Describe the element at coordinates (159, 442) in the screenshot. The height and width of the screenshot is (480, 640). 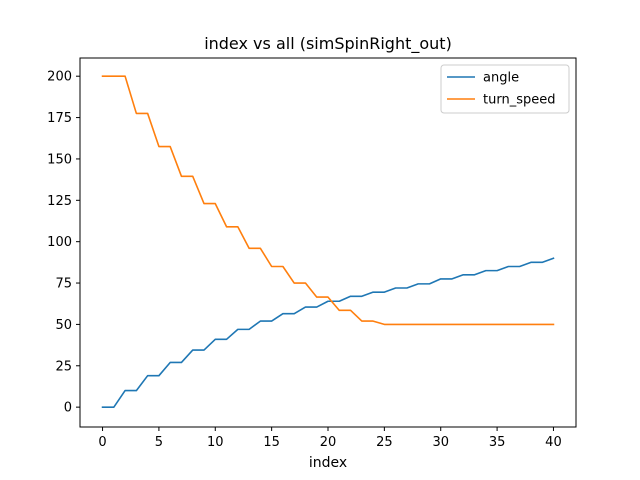
I see `x-tick-label: 5` at that location.